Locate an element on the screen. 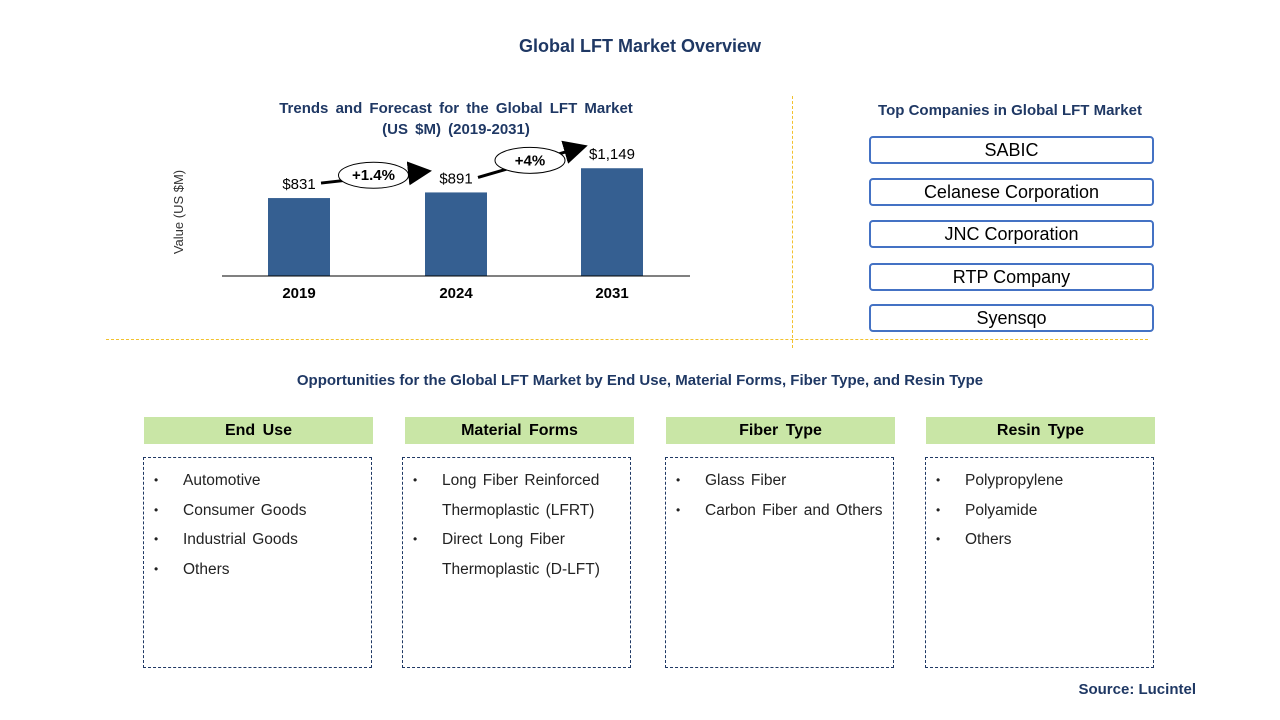 The image size is (1280, 720). source-note: Source: Lucintel is located at coordinates (1137, 689).